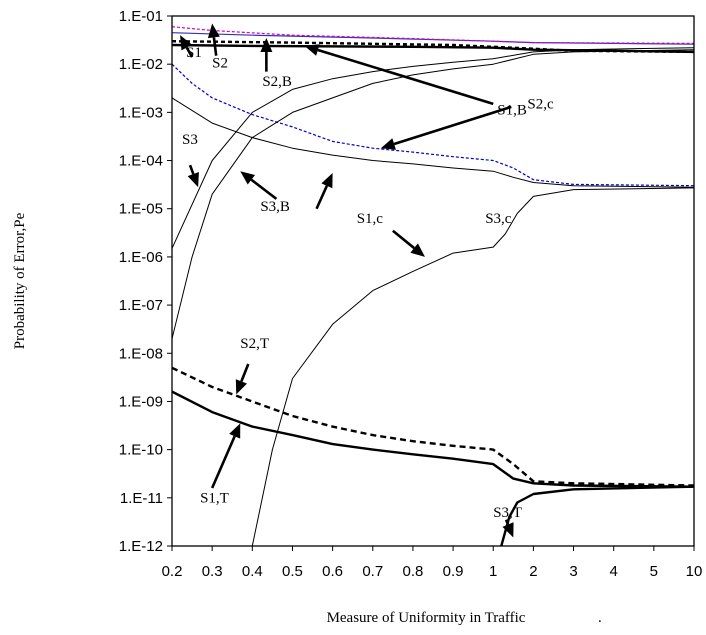 This screenshot has width=706, height=635. What do you see at coordinates (254, 344) in the screenshot?
I see `annotation-label: S2,T` at bounding box center [254, 344].